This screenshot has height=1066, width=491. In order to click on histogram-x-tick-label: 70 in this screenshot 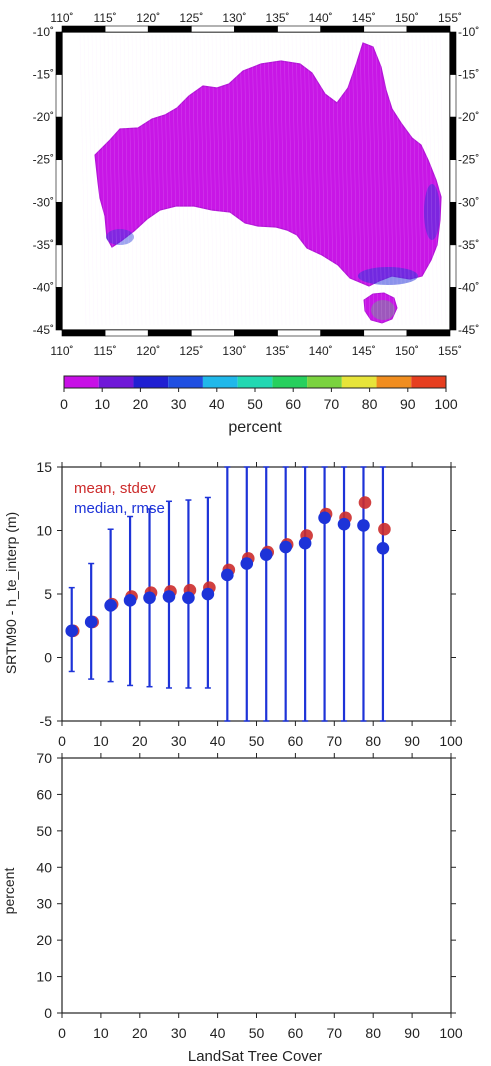, I will do `click(335, 1033)`.